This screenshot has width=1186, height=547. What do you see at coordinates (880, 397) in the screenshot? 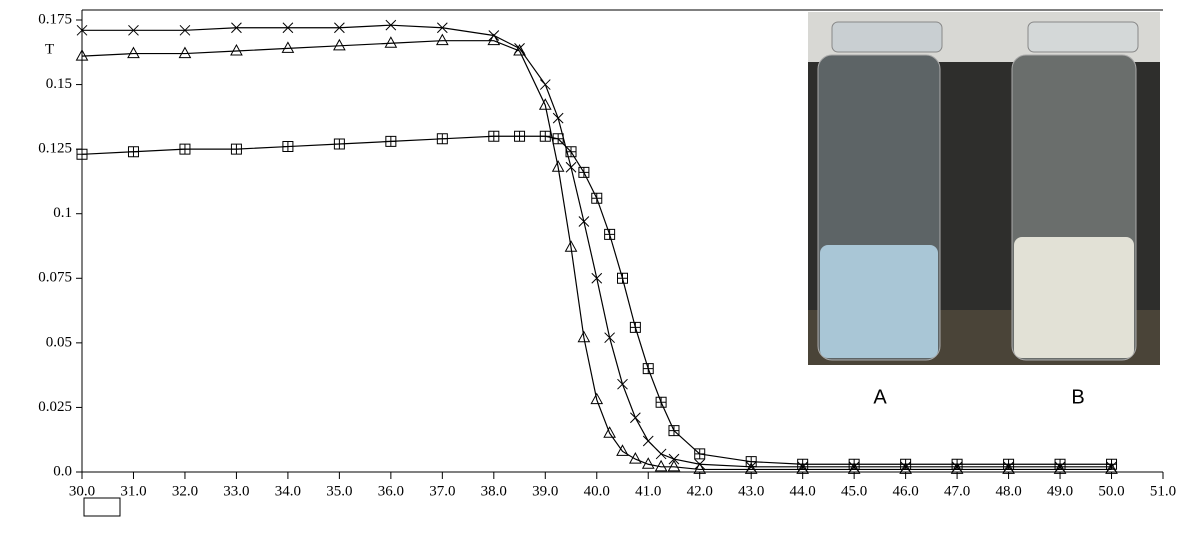
I see `inset-label: A` at bounding box center [880, 397].